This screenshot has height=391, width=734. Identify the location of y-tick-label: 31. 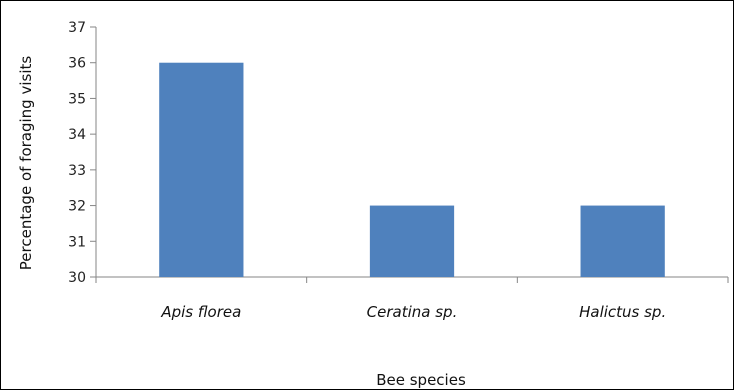
(77, 242).